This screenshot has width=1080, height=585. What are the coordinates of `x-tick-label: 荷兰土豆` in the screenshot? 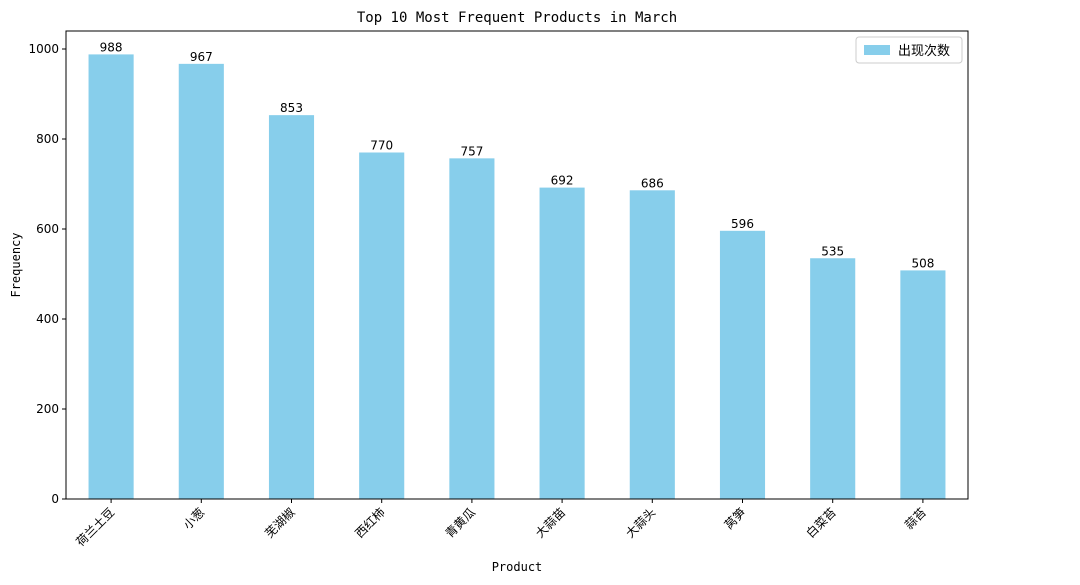 It's located at (95, 527).